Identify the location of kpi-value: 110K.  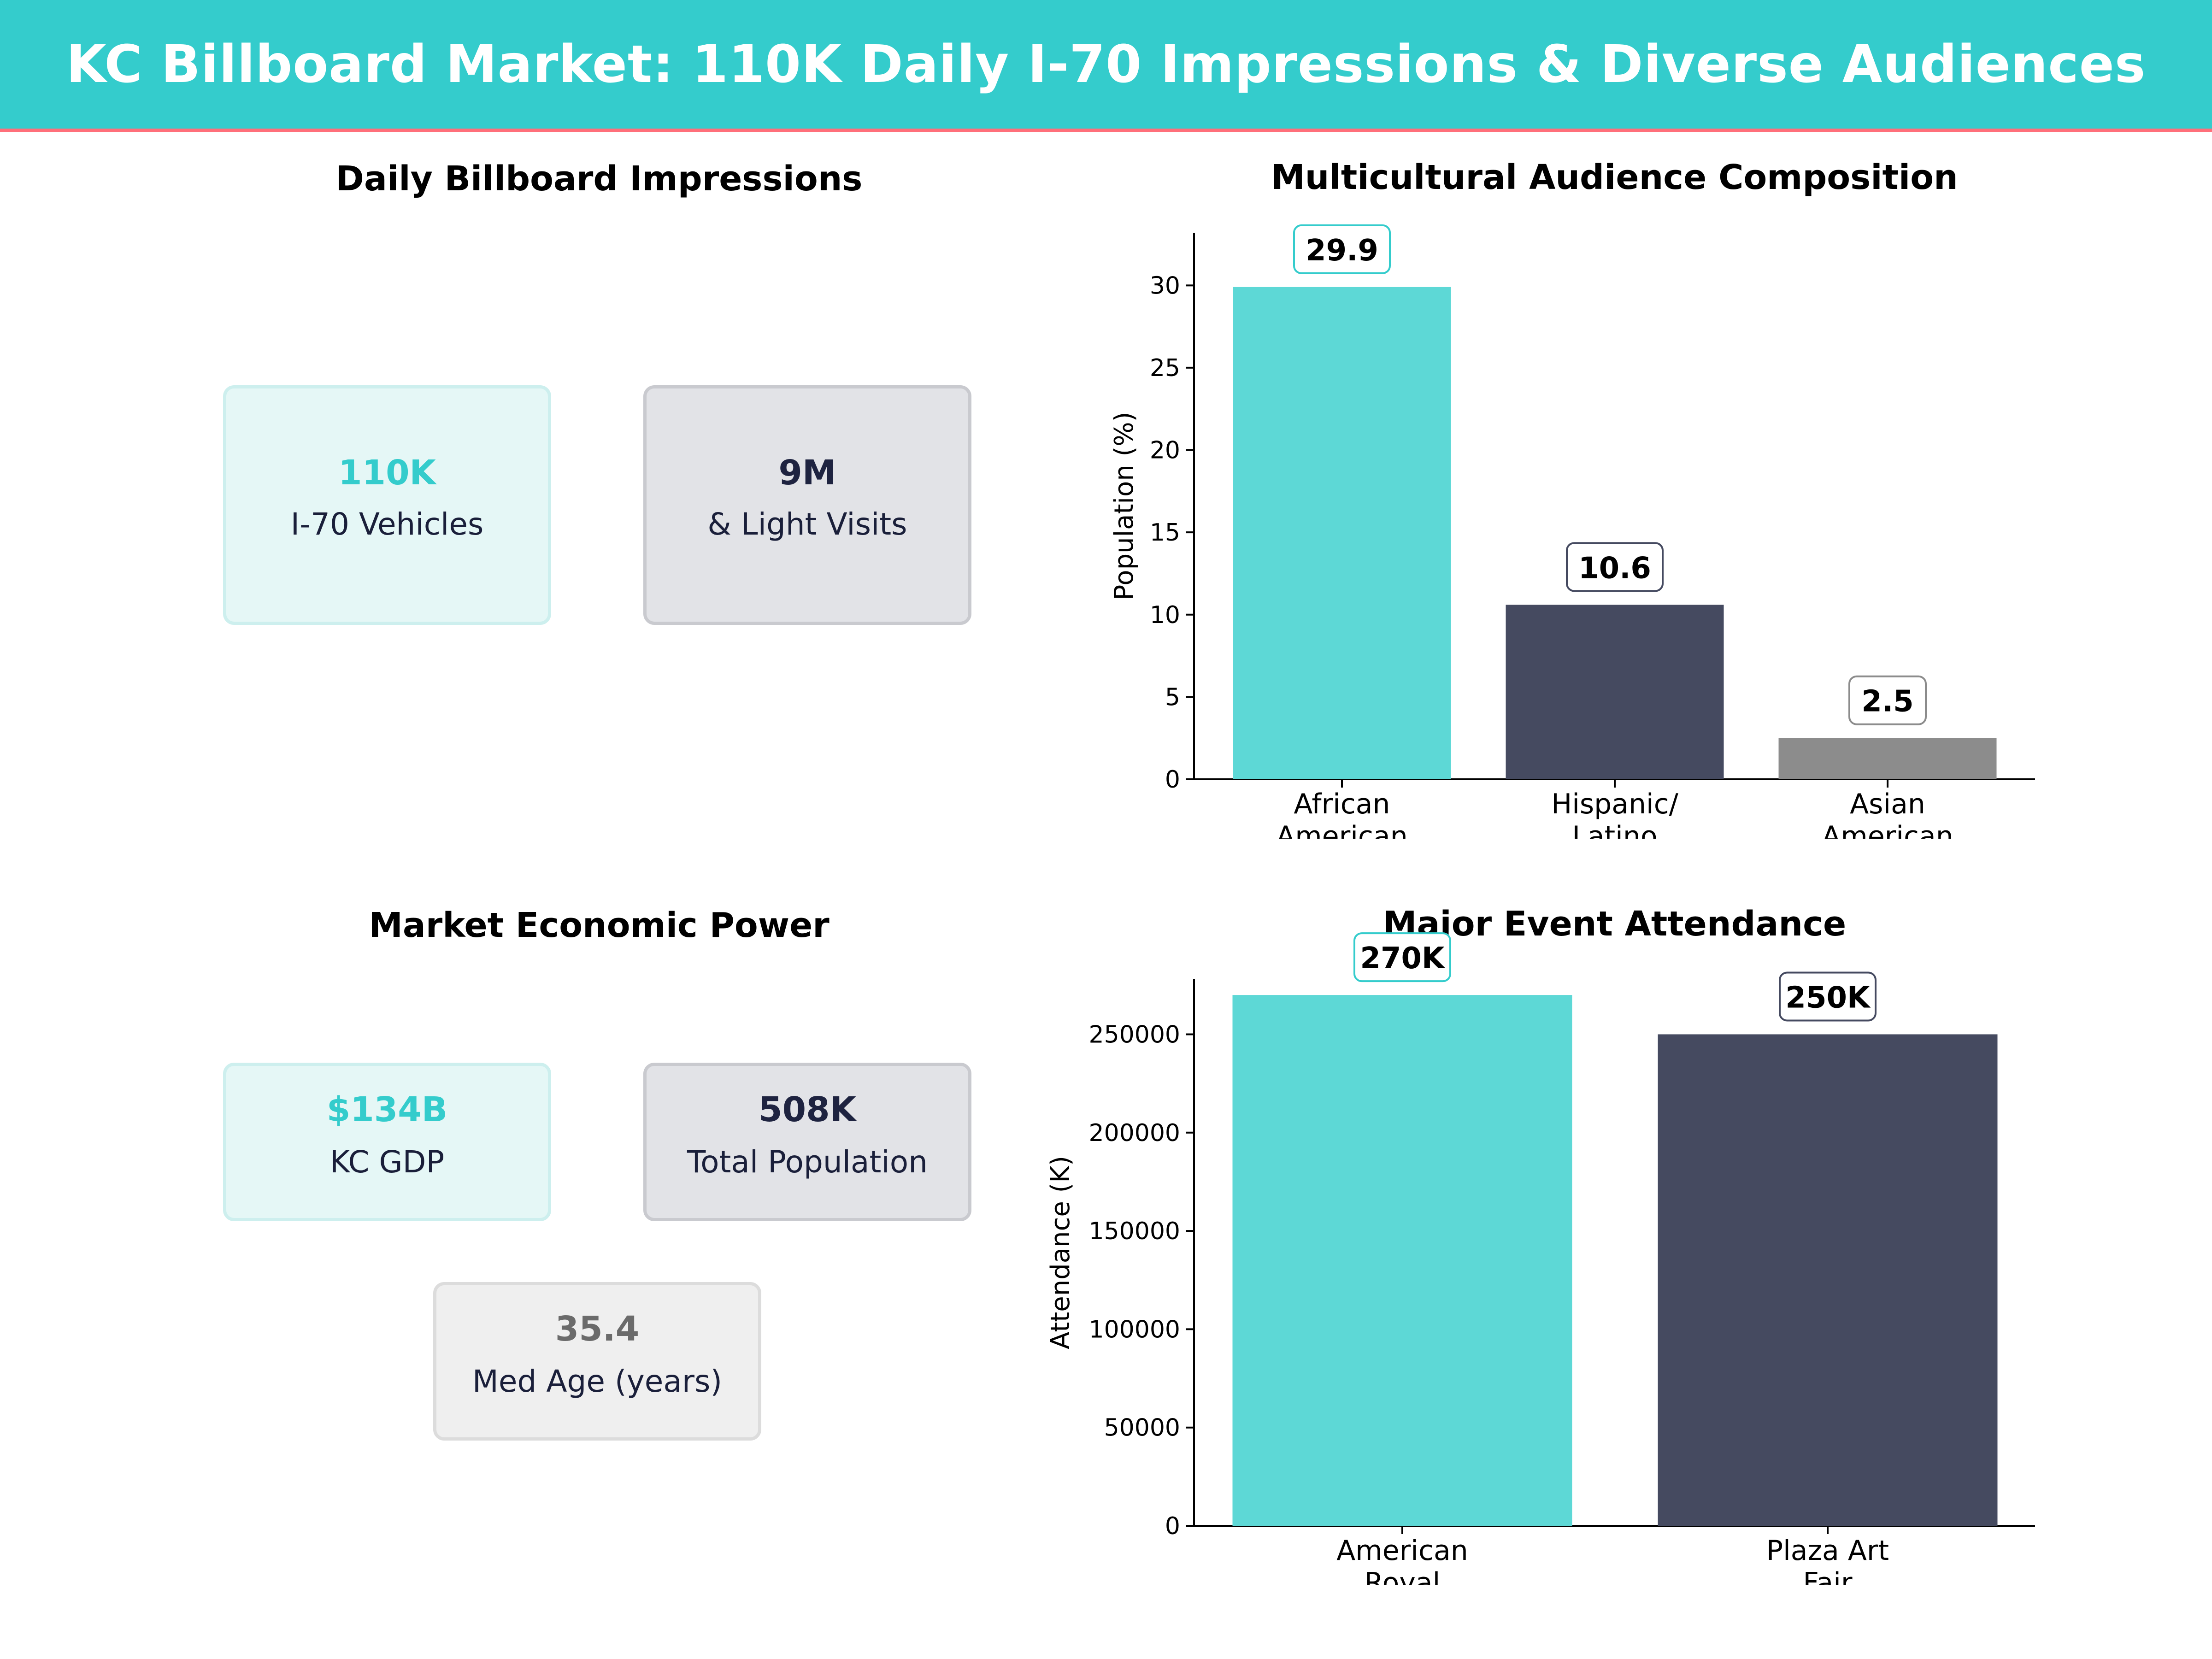
(387, 473).